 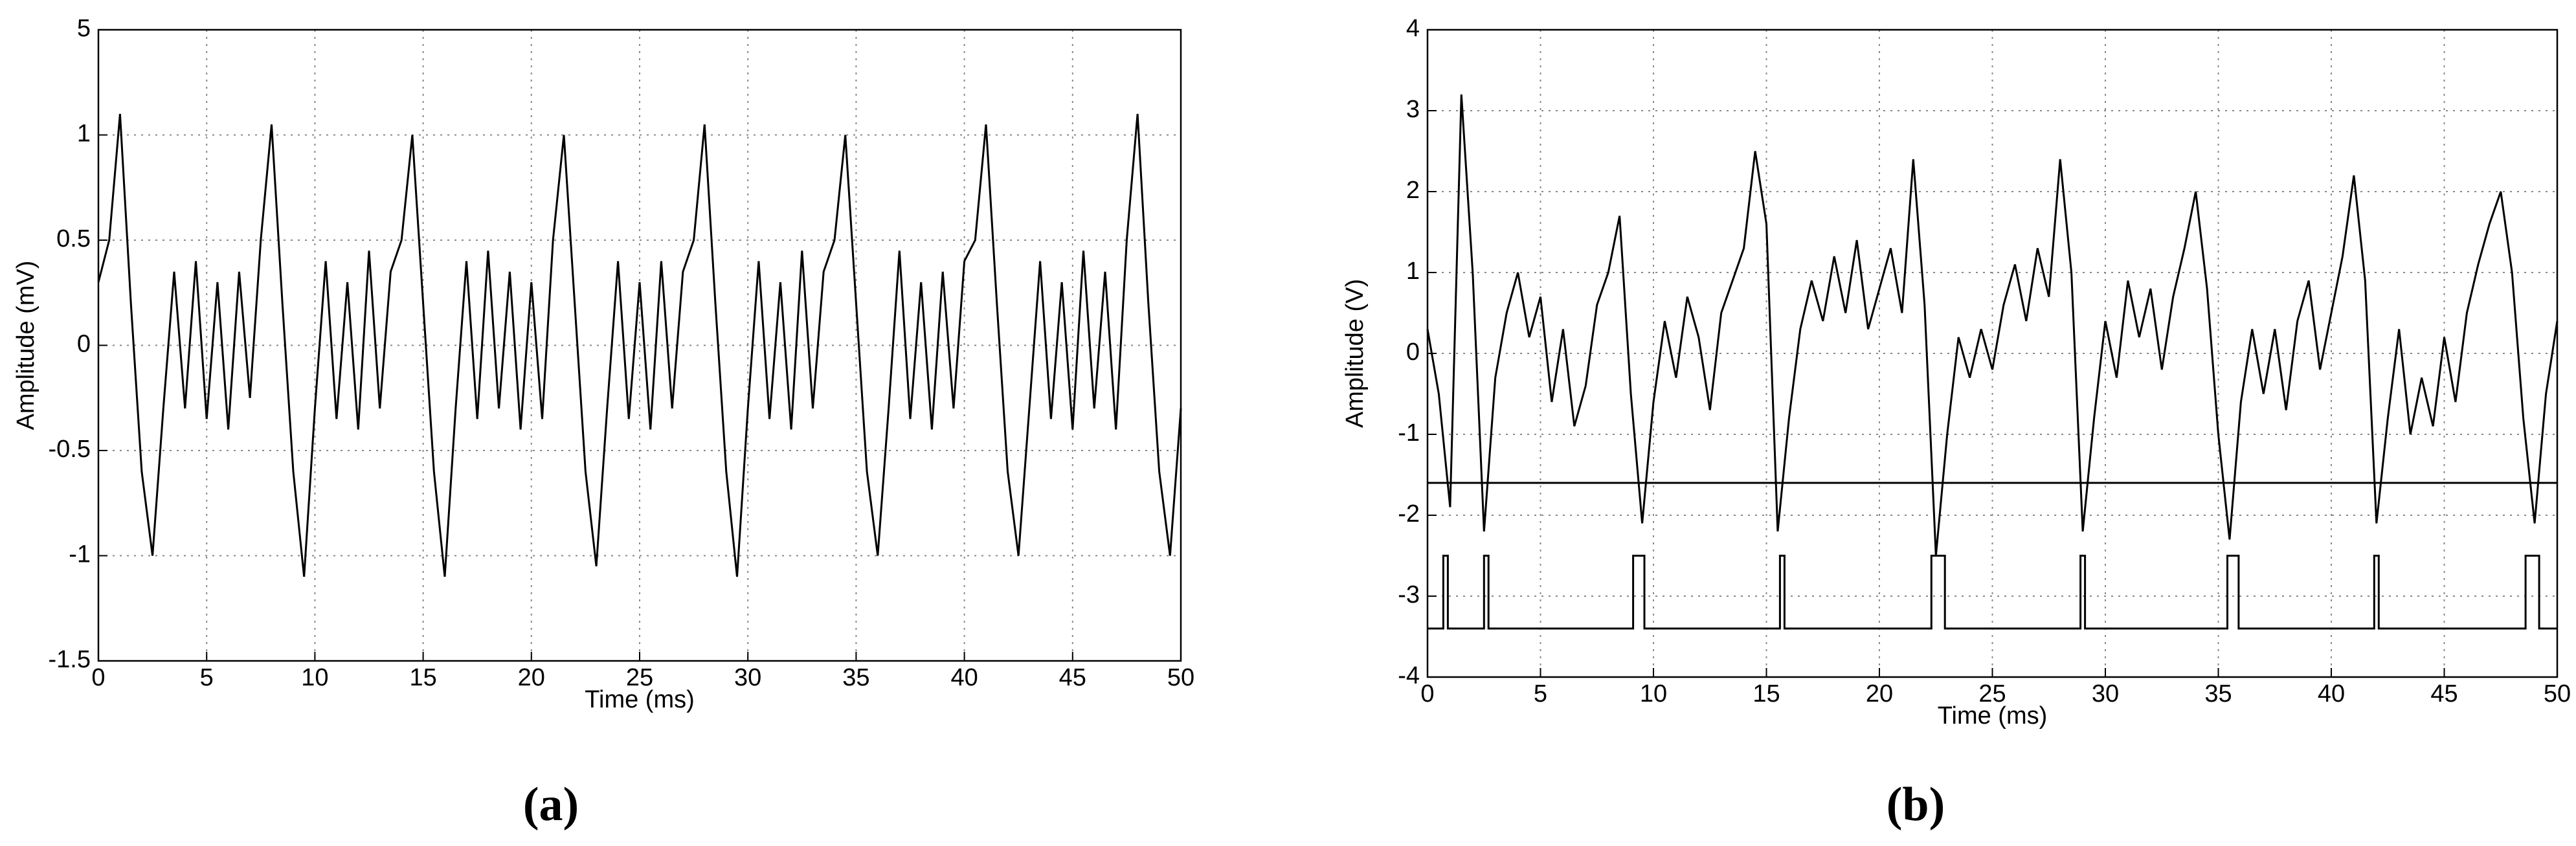 What do you see at coordinates (1409, 594) in the screenshot?
I see `y-tick-label: -3` at bounding box center [1409, 594].